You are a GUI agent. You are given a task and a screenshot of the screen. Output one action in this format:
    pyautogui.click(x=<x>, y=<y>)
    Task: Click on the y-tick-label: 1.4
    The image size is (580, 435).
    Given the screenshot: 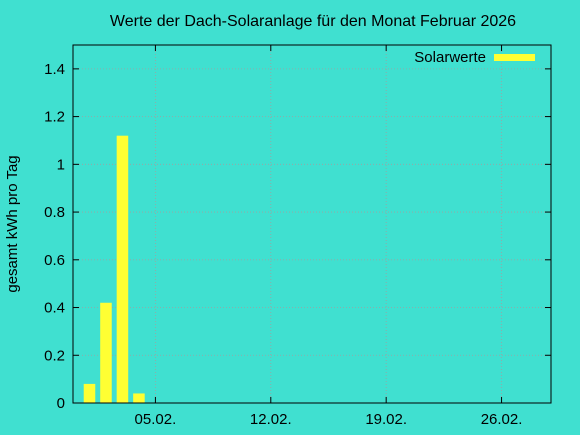 What is the action you would take?
    pyautogui.click(x=54, y=69)
    